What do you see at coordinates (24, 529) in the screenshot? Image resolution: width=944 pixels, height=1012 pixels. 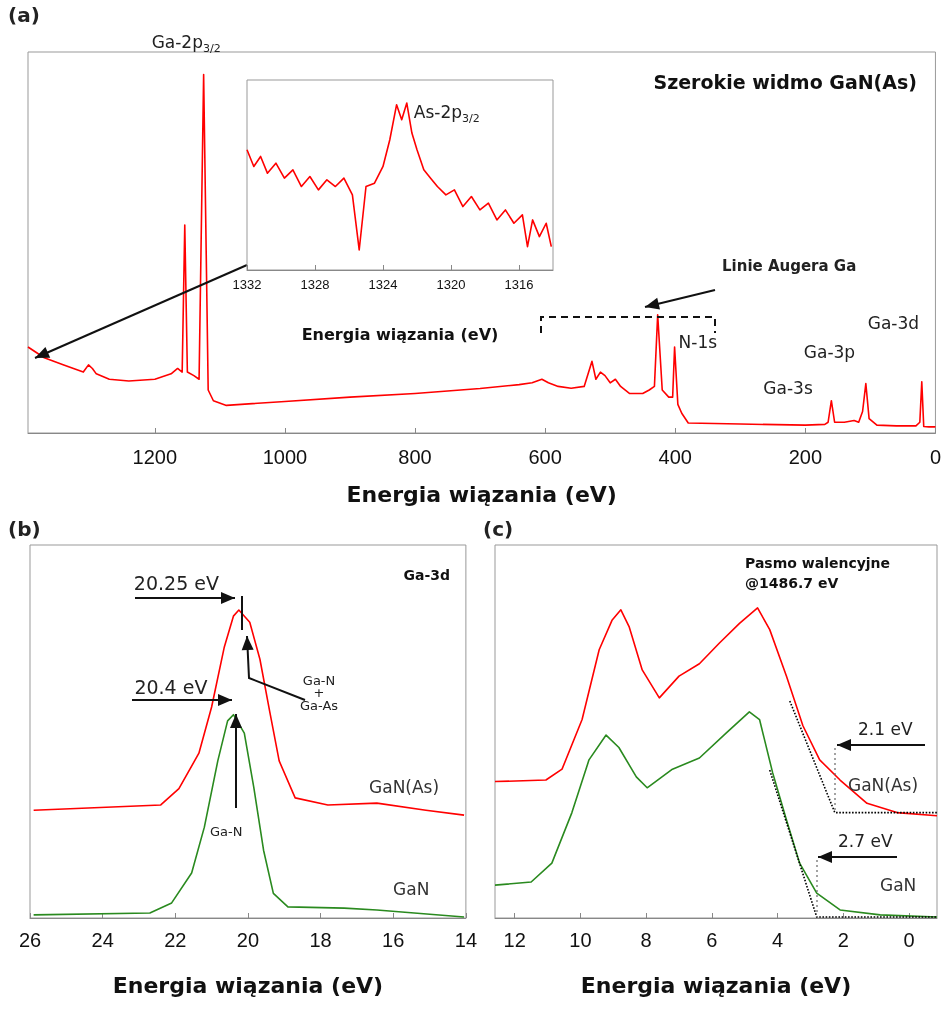 I see `text: (b)` at bounding box center [24, 529].